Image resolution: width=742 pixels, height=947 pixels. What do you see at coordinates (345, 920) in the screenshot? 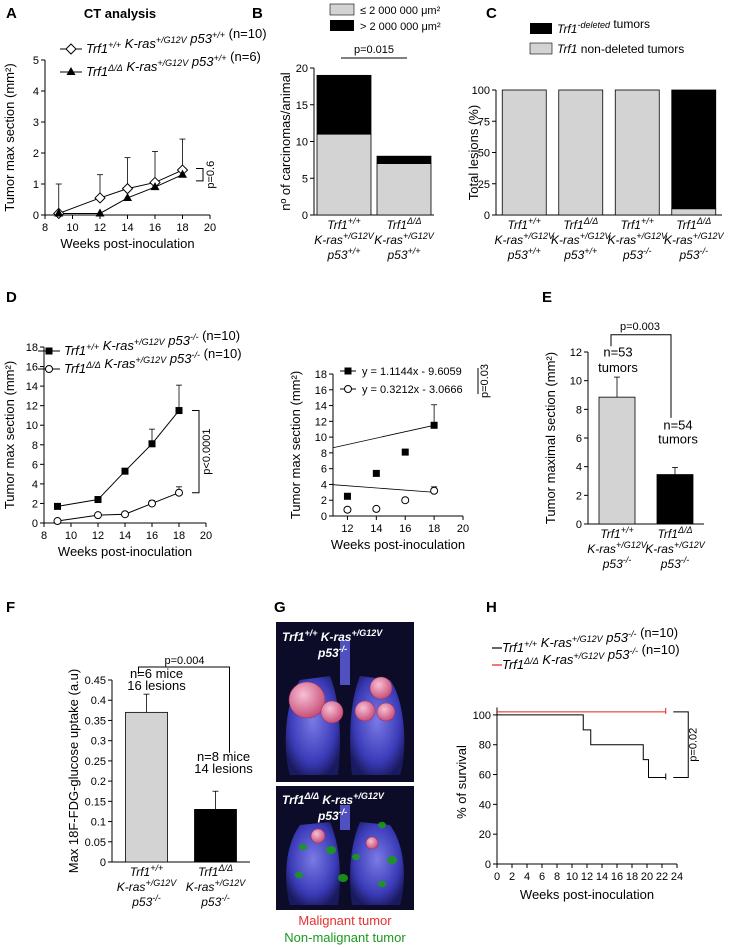
I see `legend-malignant: Malignant tumor` at bounding box center [345, 920].